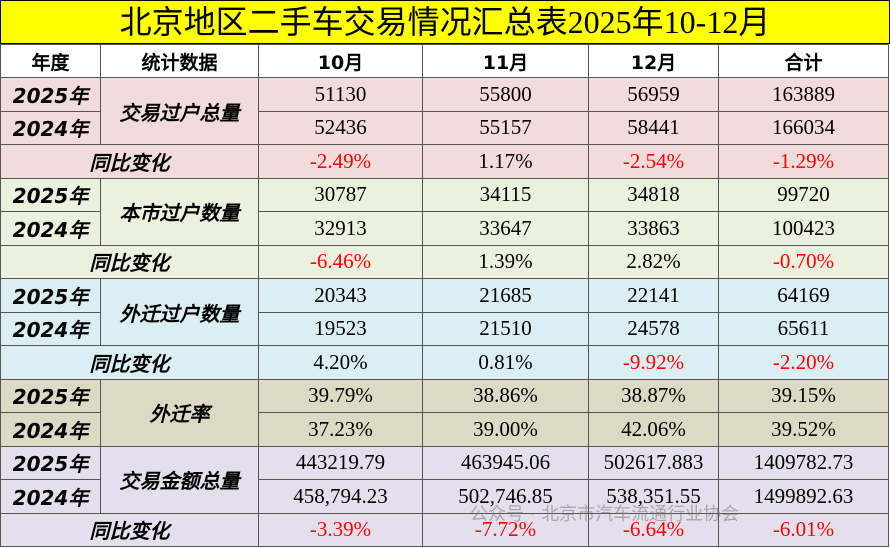  Describe the element at coordinates (803, 228) in the screenshot. I see `value-cell: 100423` at that location.